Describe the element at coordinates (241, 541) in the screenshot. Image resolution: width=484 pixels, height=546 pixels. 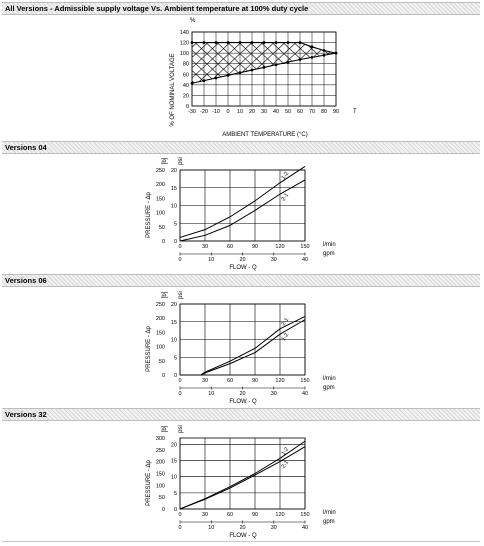
I see `bottom-rule` at that location.